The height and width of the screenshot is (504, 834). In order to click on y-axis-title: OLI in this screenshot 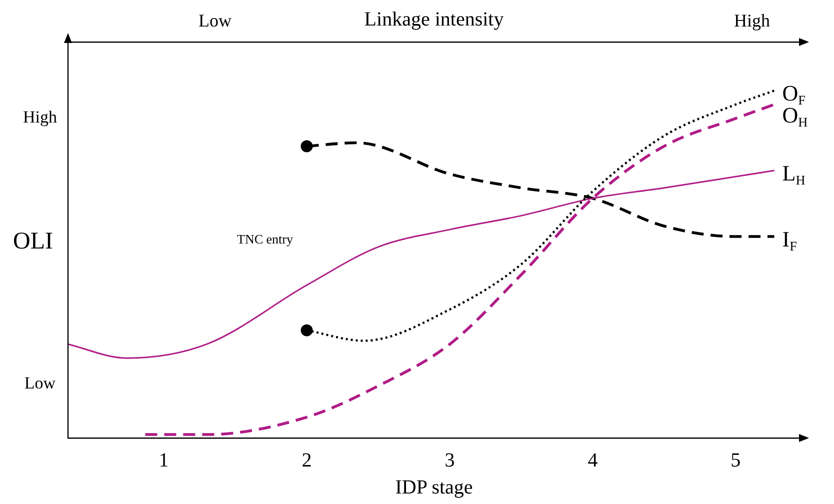, I will do `click(33, 241)`.